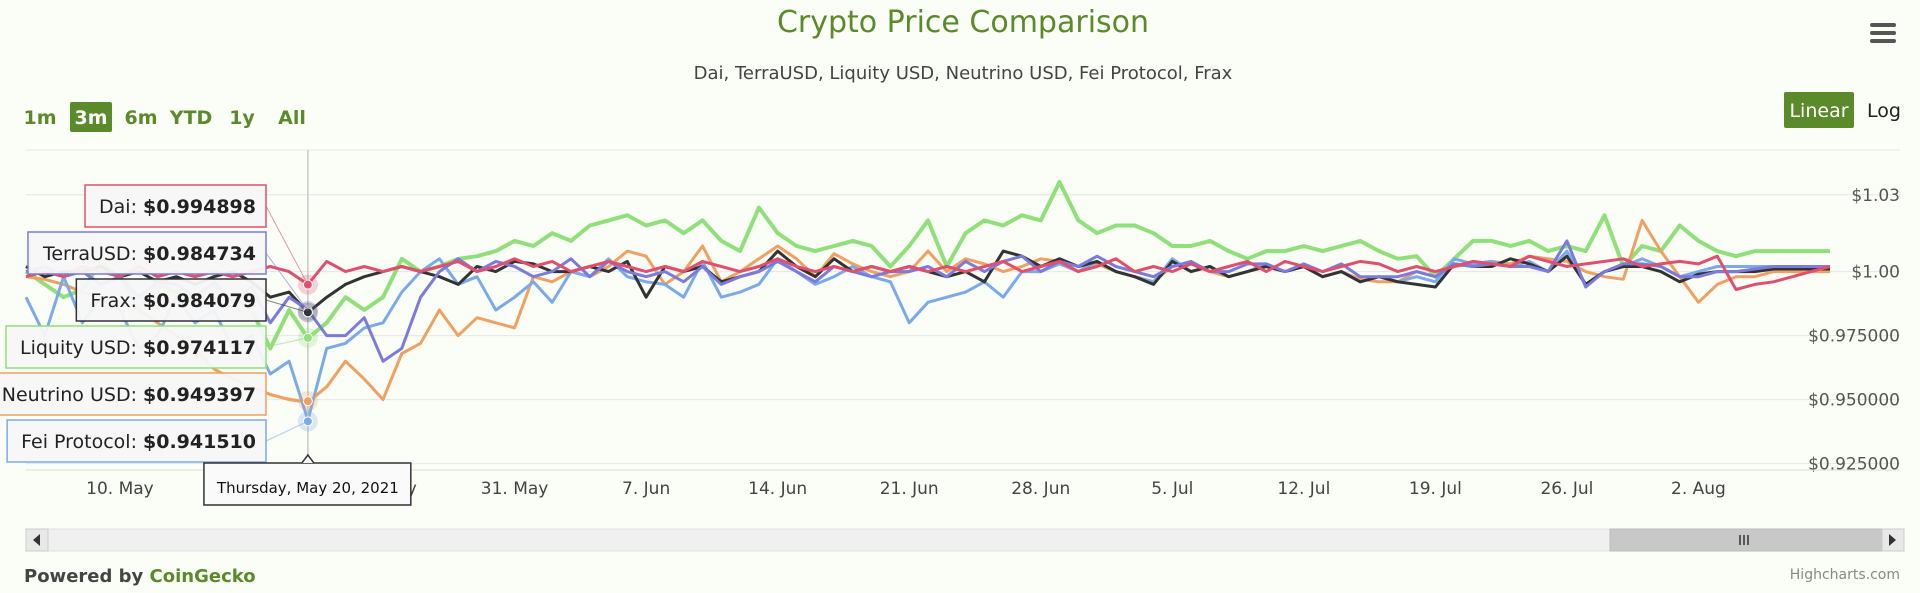 The width and height of the screenshot is (1920, 593). I want to click on date-tooltip-text: Thursday, May 20, 2021, so click(307, 488).